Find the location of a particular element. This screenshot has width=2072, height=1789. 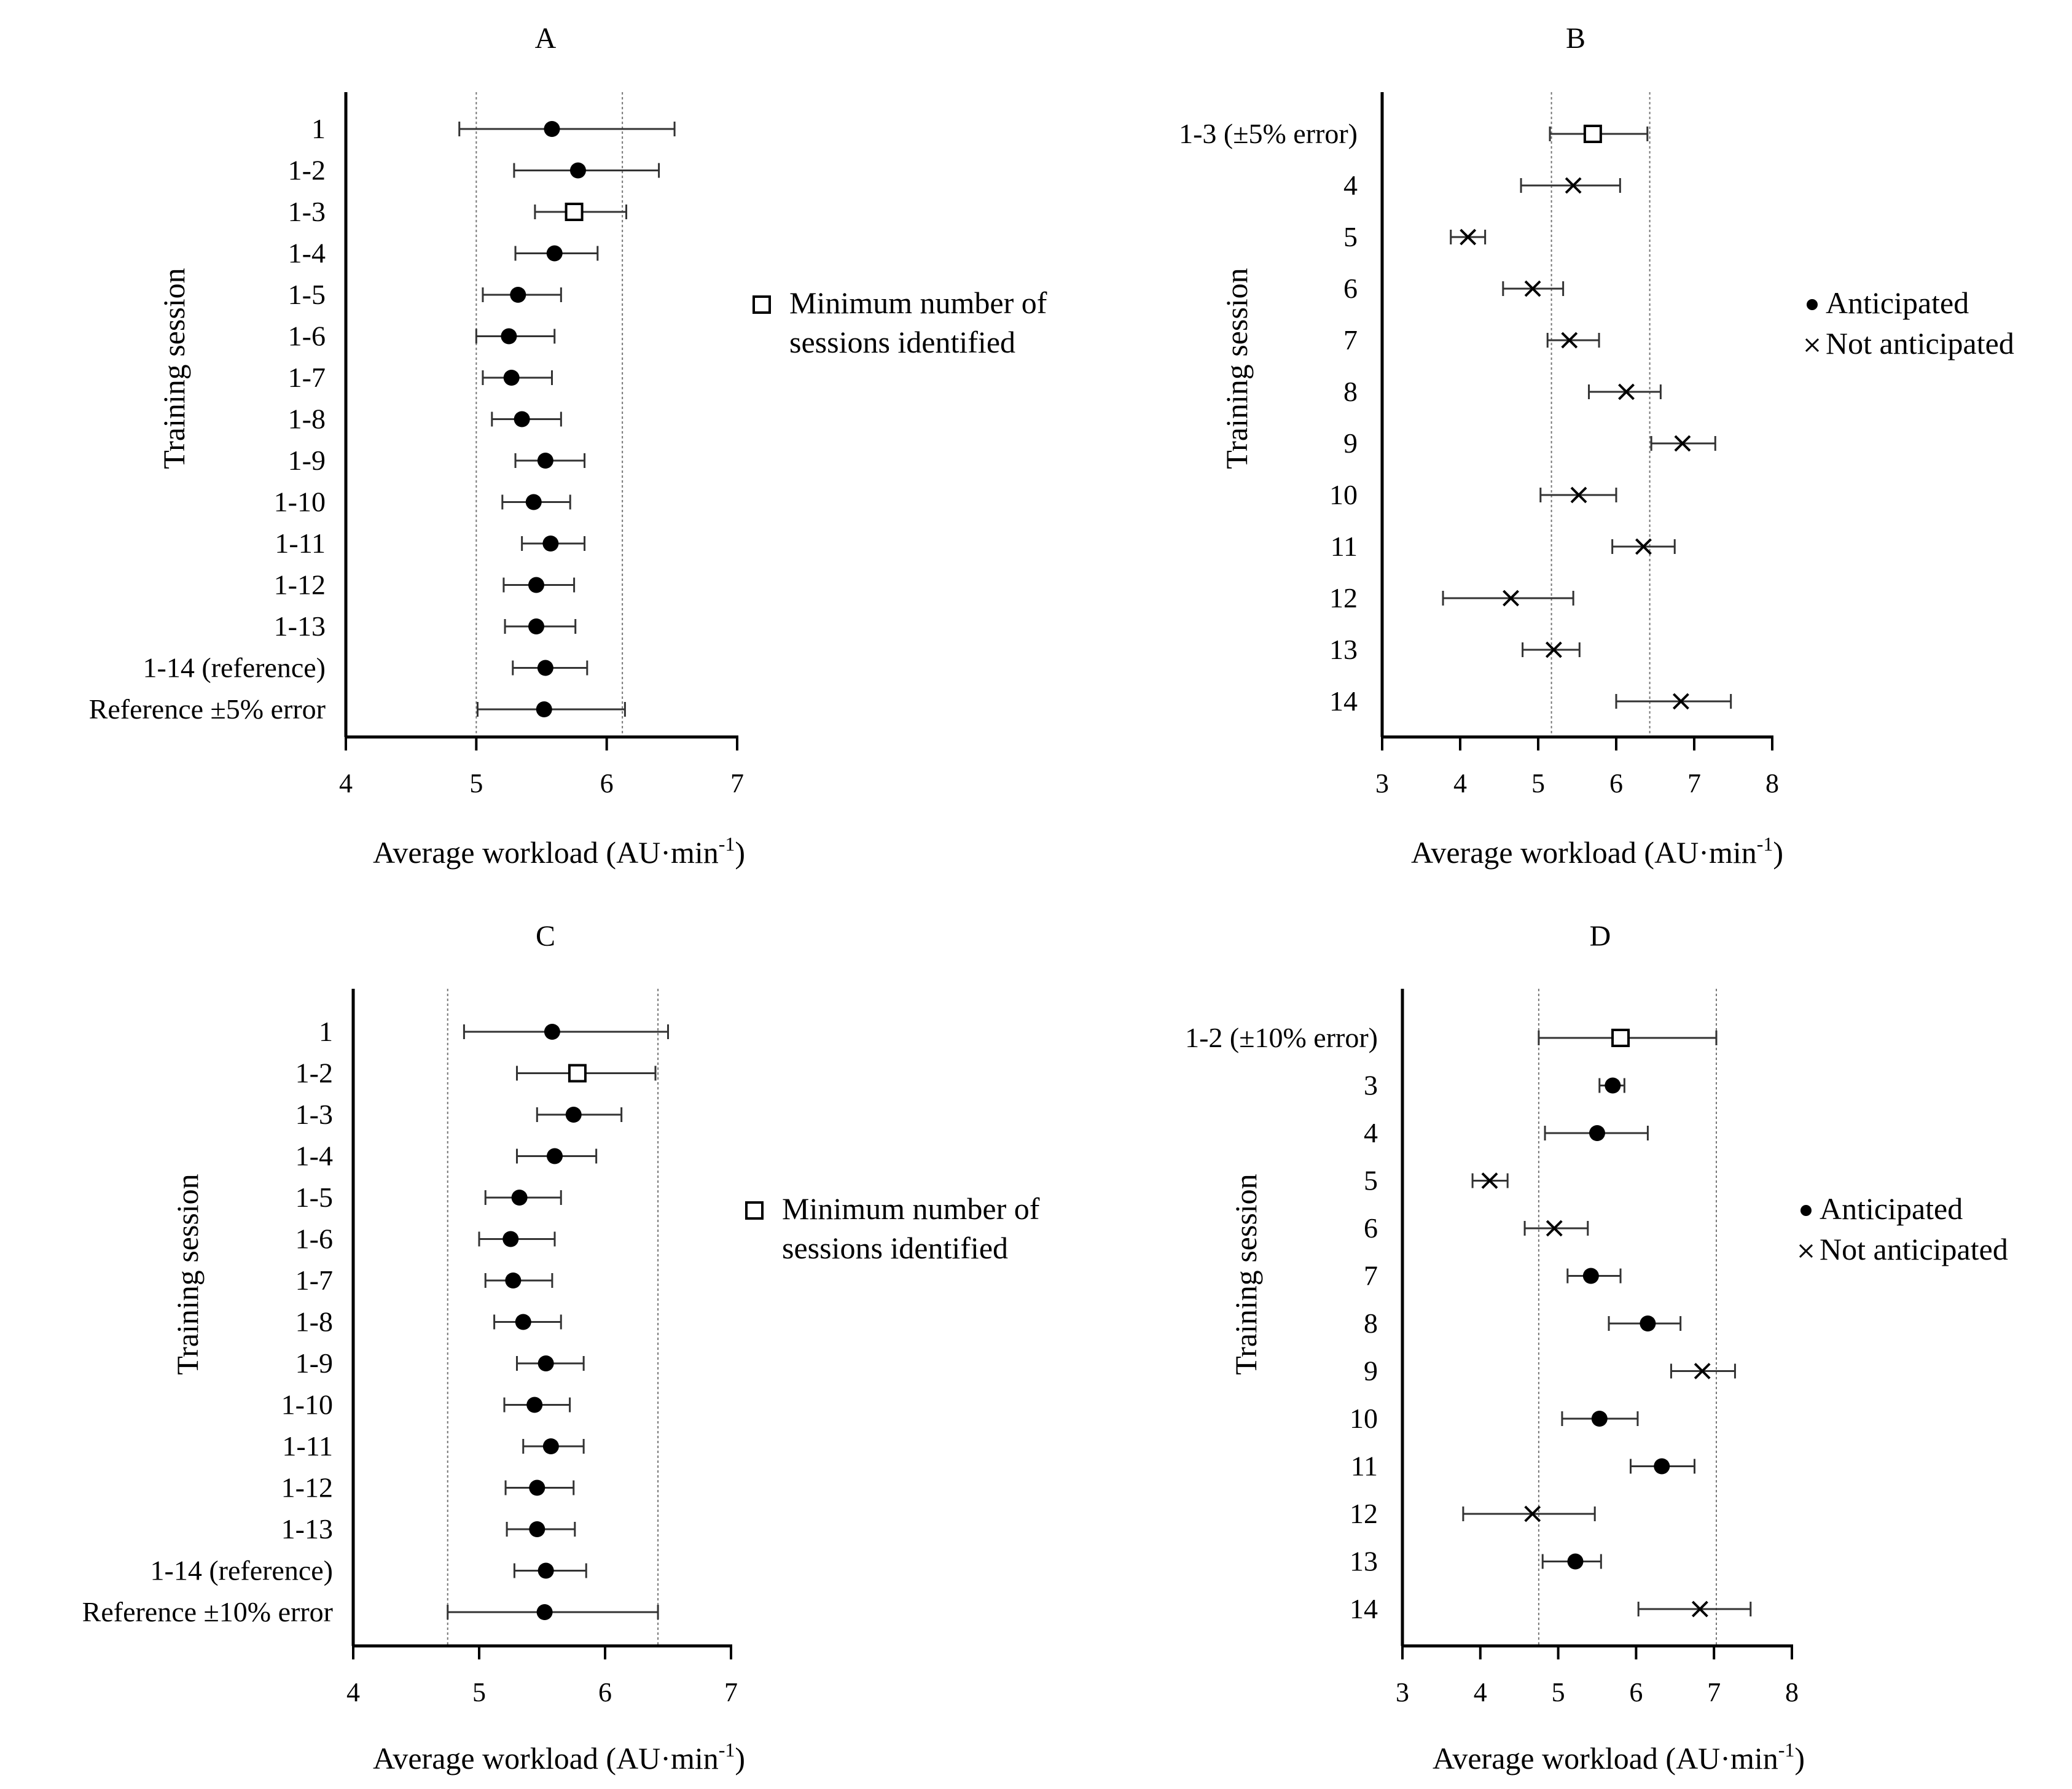

row-label: 4 is located at coordinates (1350, 186).